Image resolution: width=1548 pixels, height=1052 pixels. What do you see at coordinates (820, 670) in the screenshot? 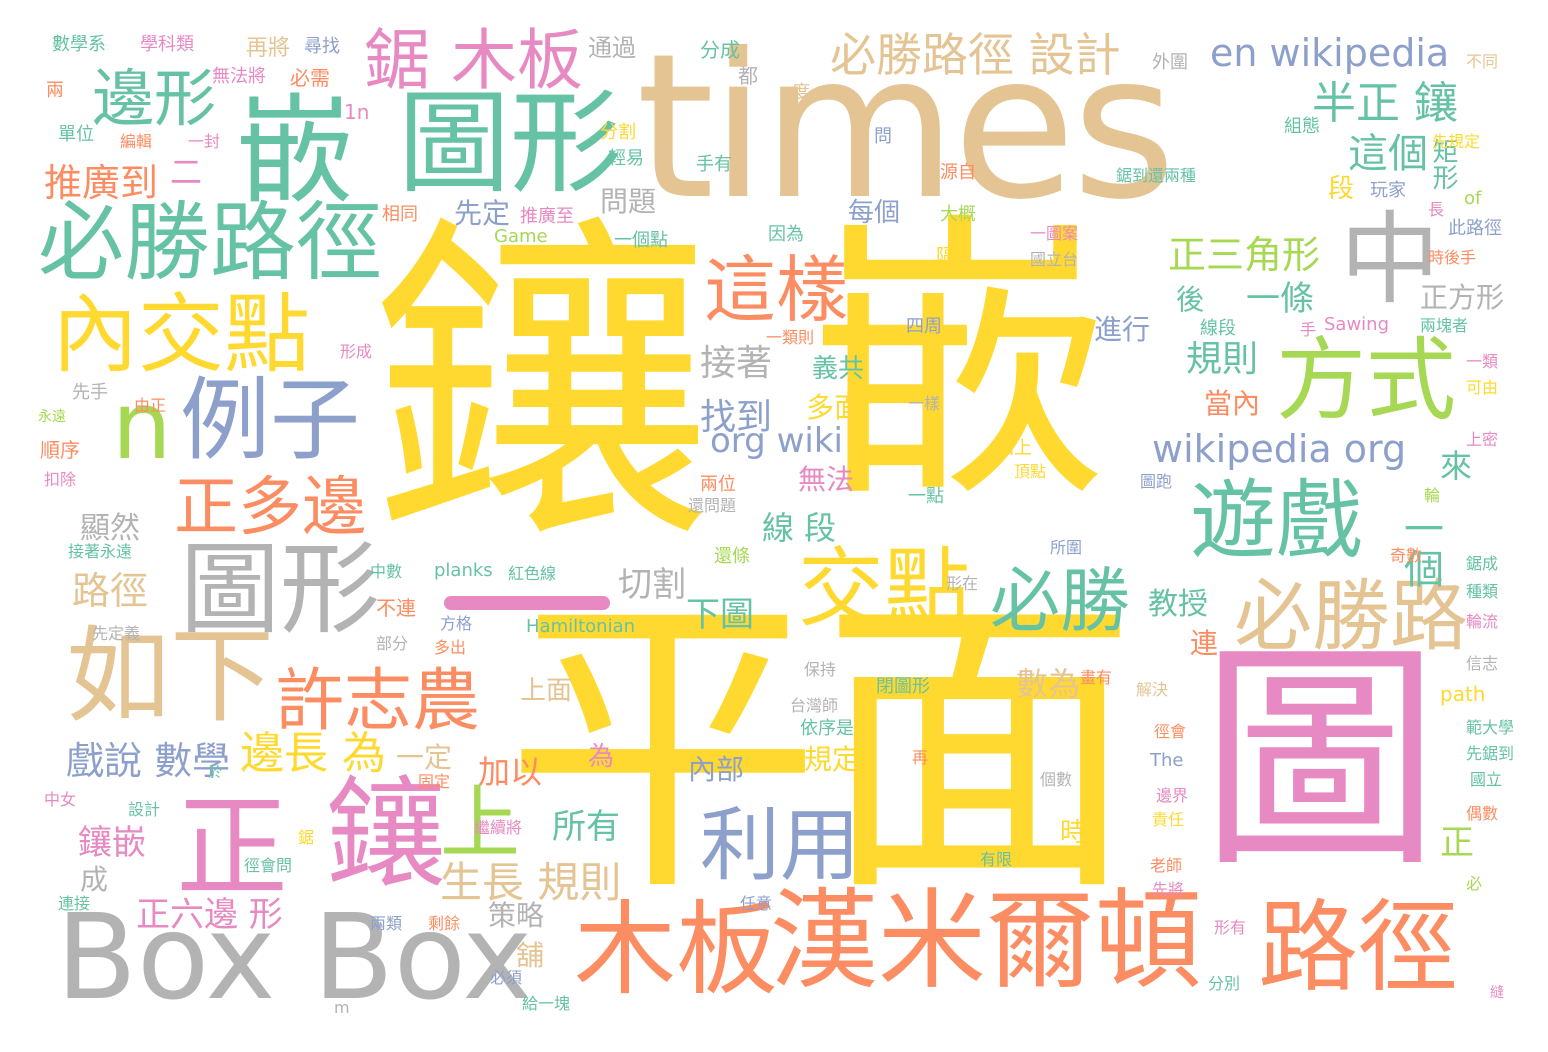
I see `cloud-word: 保持` at bounding box center [820, 670].